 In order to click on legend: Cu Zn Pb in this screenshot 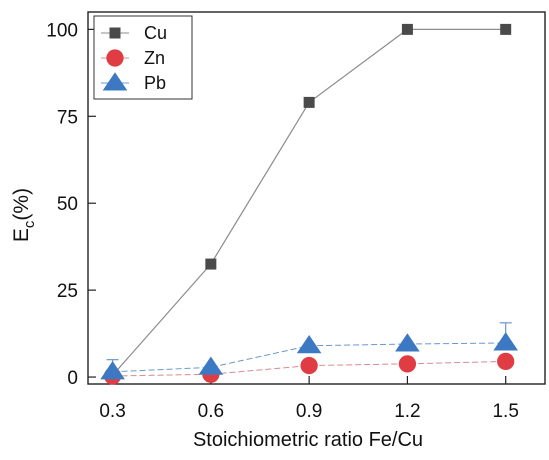, I will do `click(143, 57)`.